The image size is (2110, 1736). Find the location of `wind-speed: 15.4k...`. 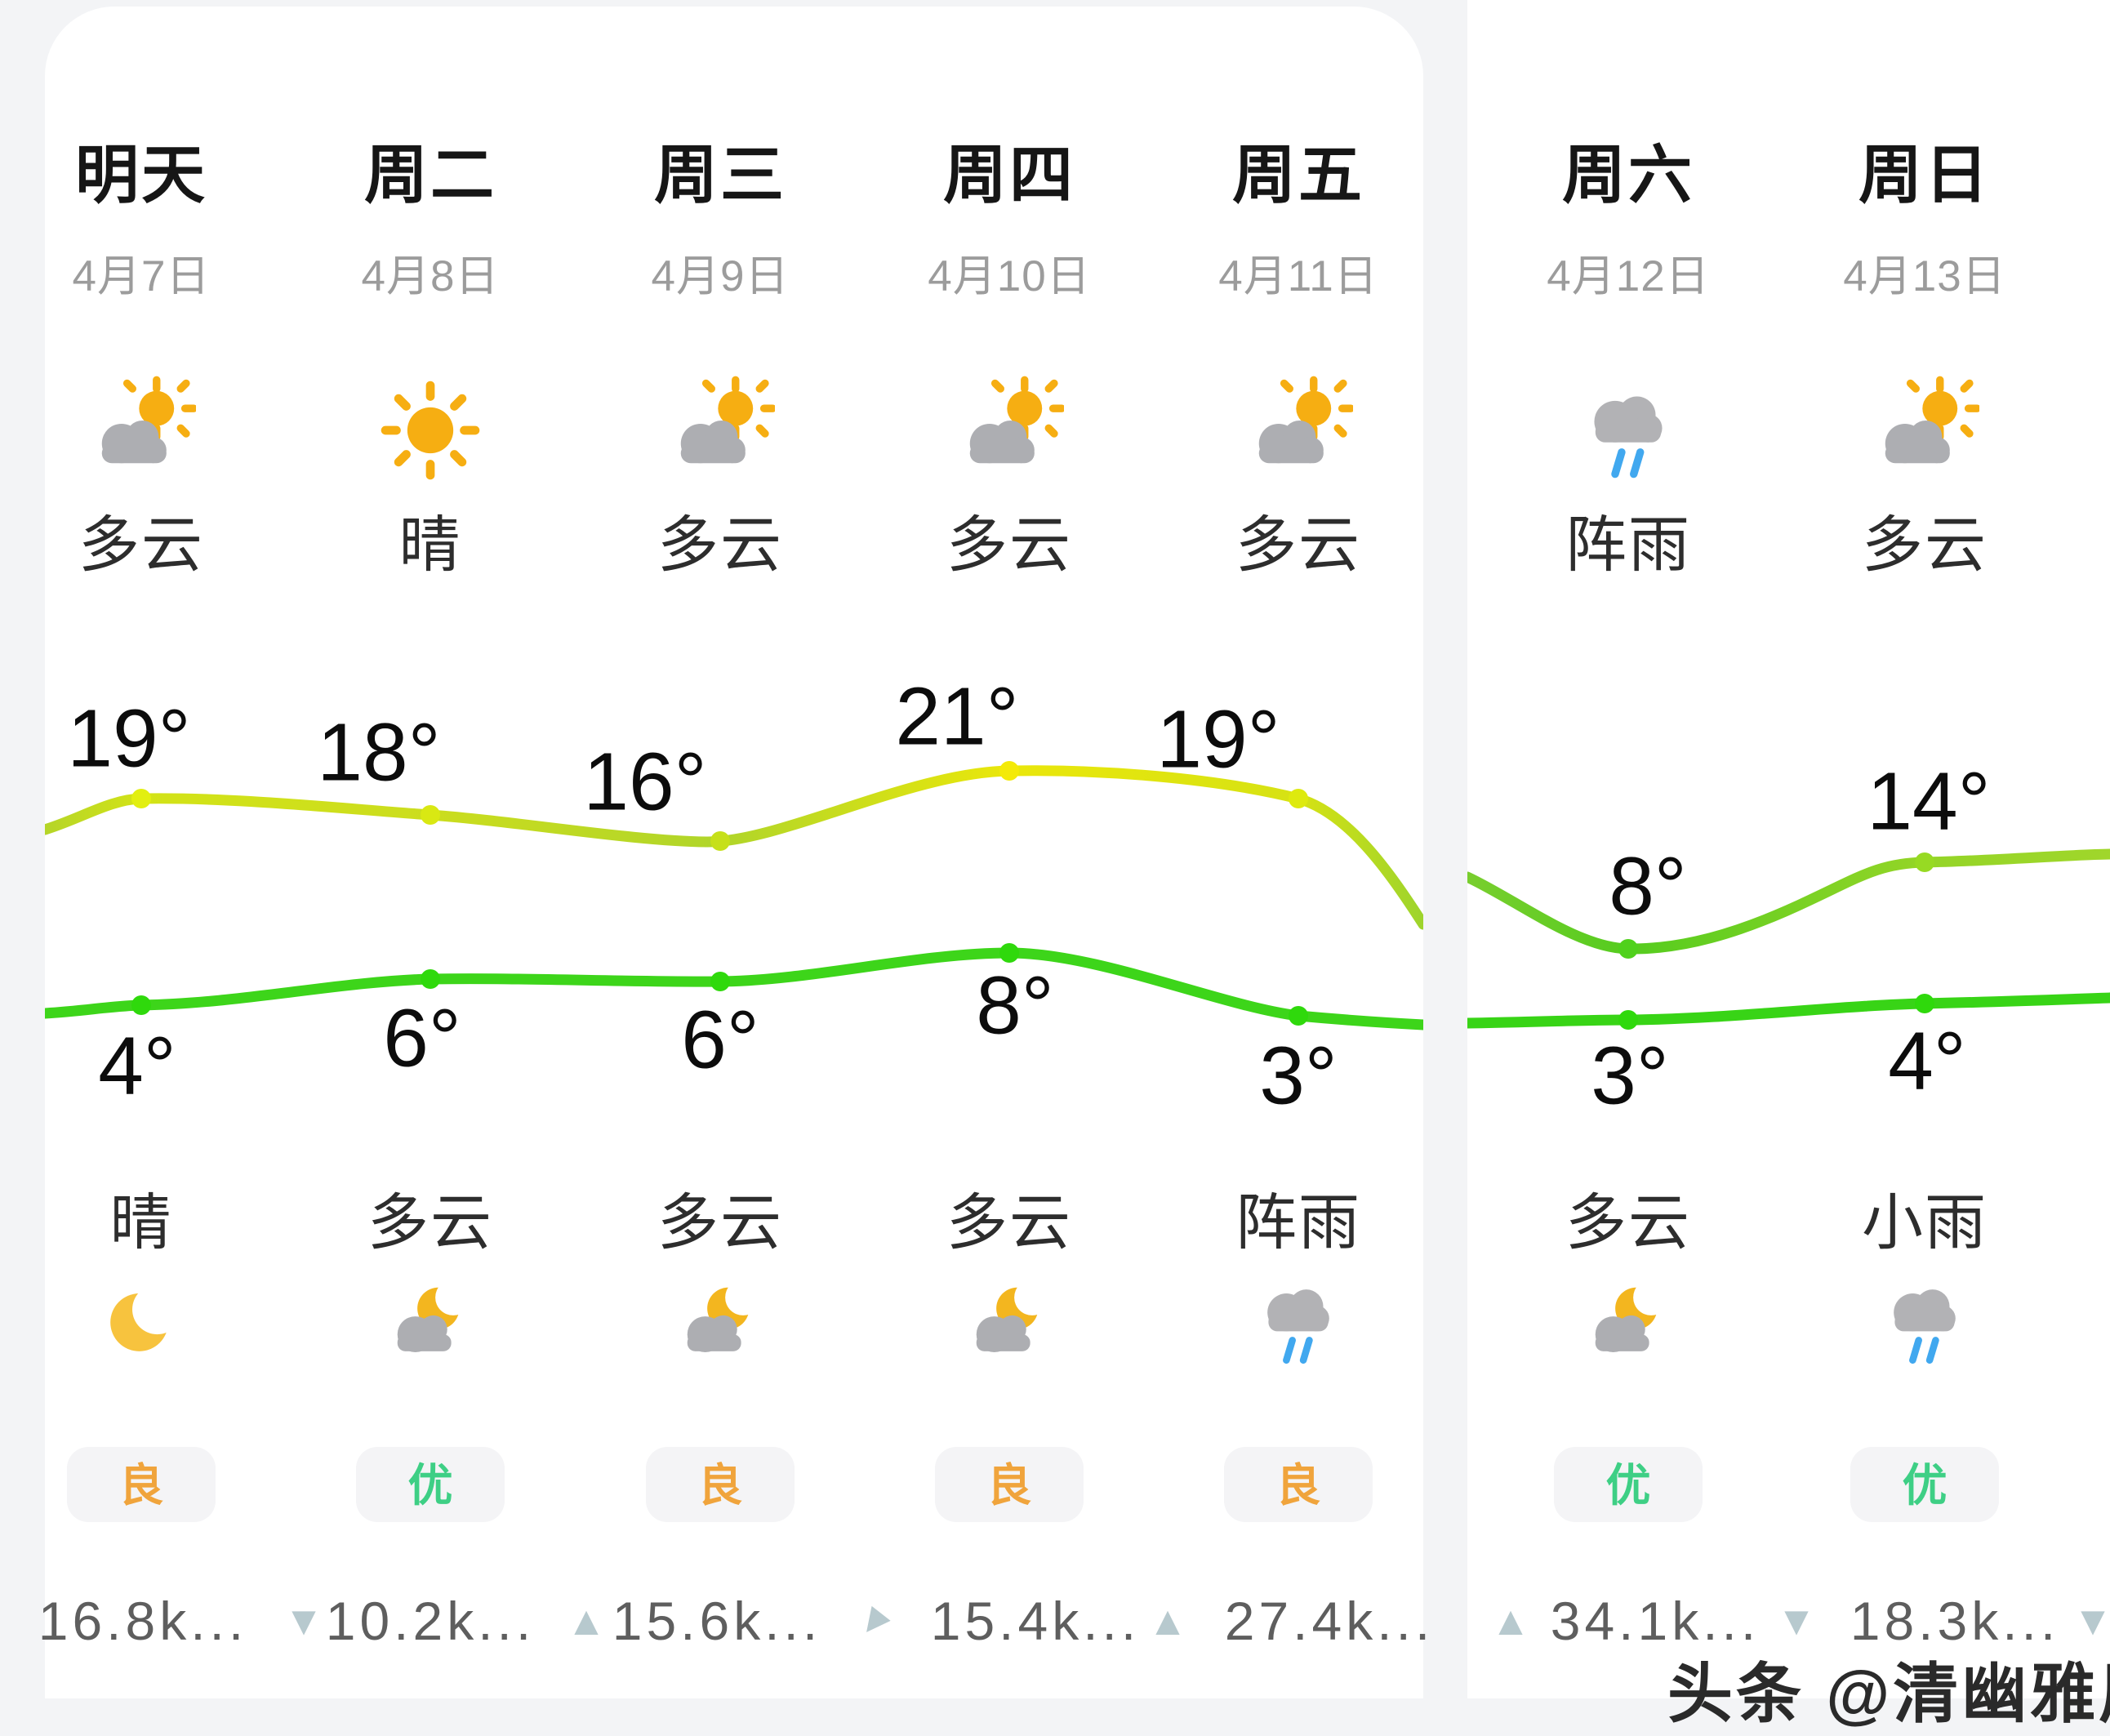

wind-speed: 15.4k... is located at coordinates (1035, 1621).